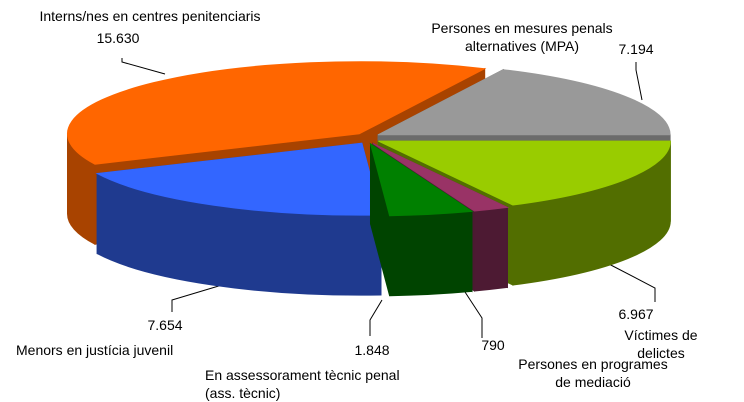  Describe the element at coordinates (593, 373) in the screenshot. I see `slice-name: Persones en programes de mediació` at that location.